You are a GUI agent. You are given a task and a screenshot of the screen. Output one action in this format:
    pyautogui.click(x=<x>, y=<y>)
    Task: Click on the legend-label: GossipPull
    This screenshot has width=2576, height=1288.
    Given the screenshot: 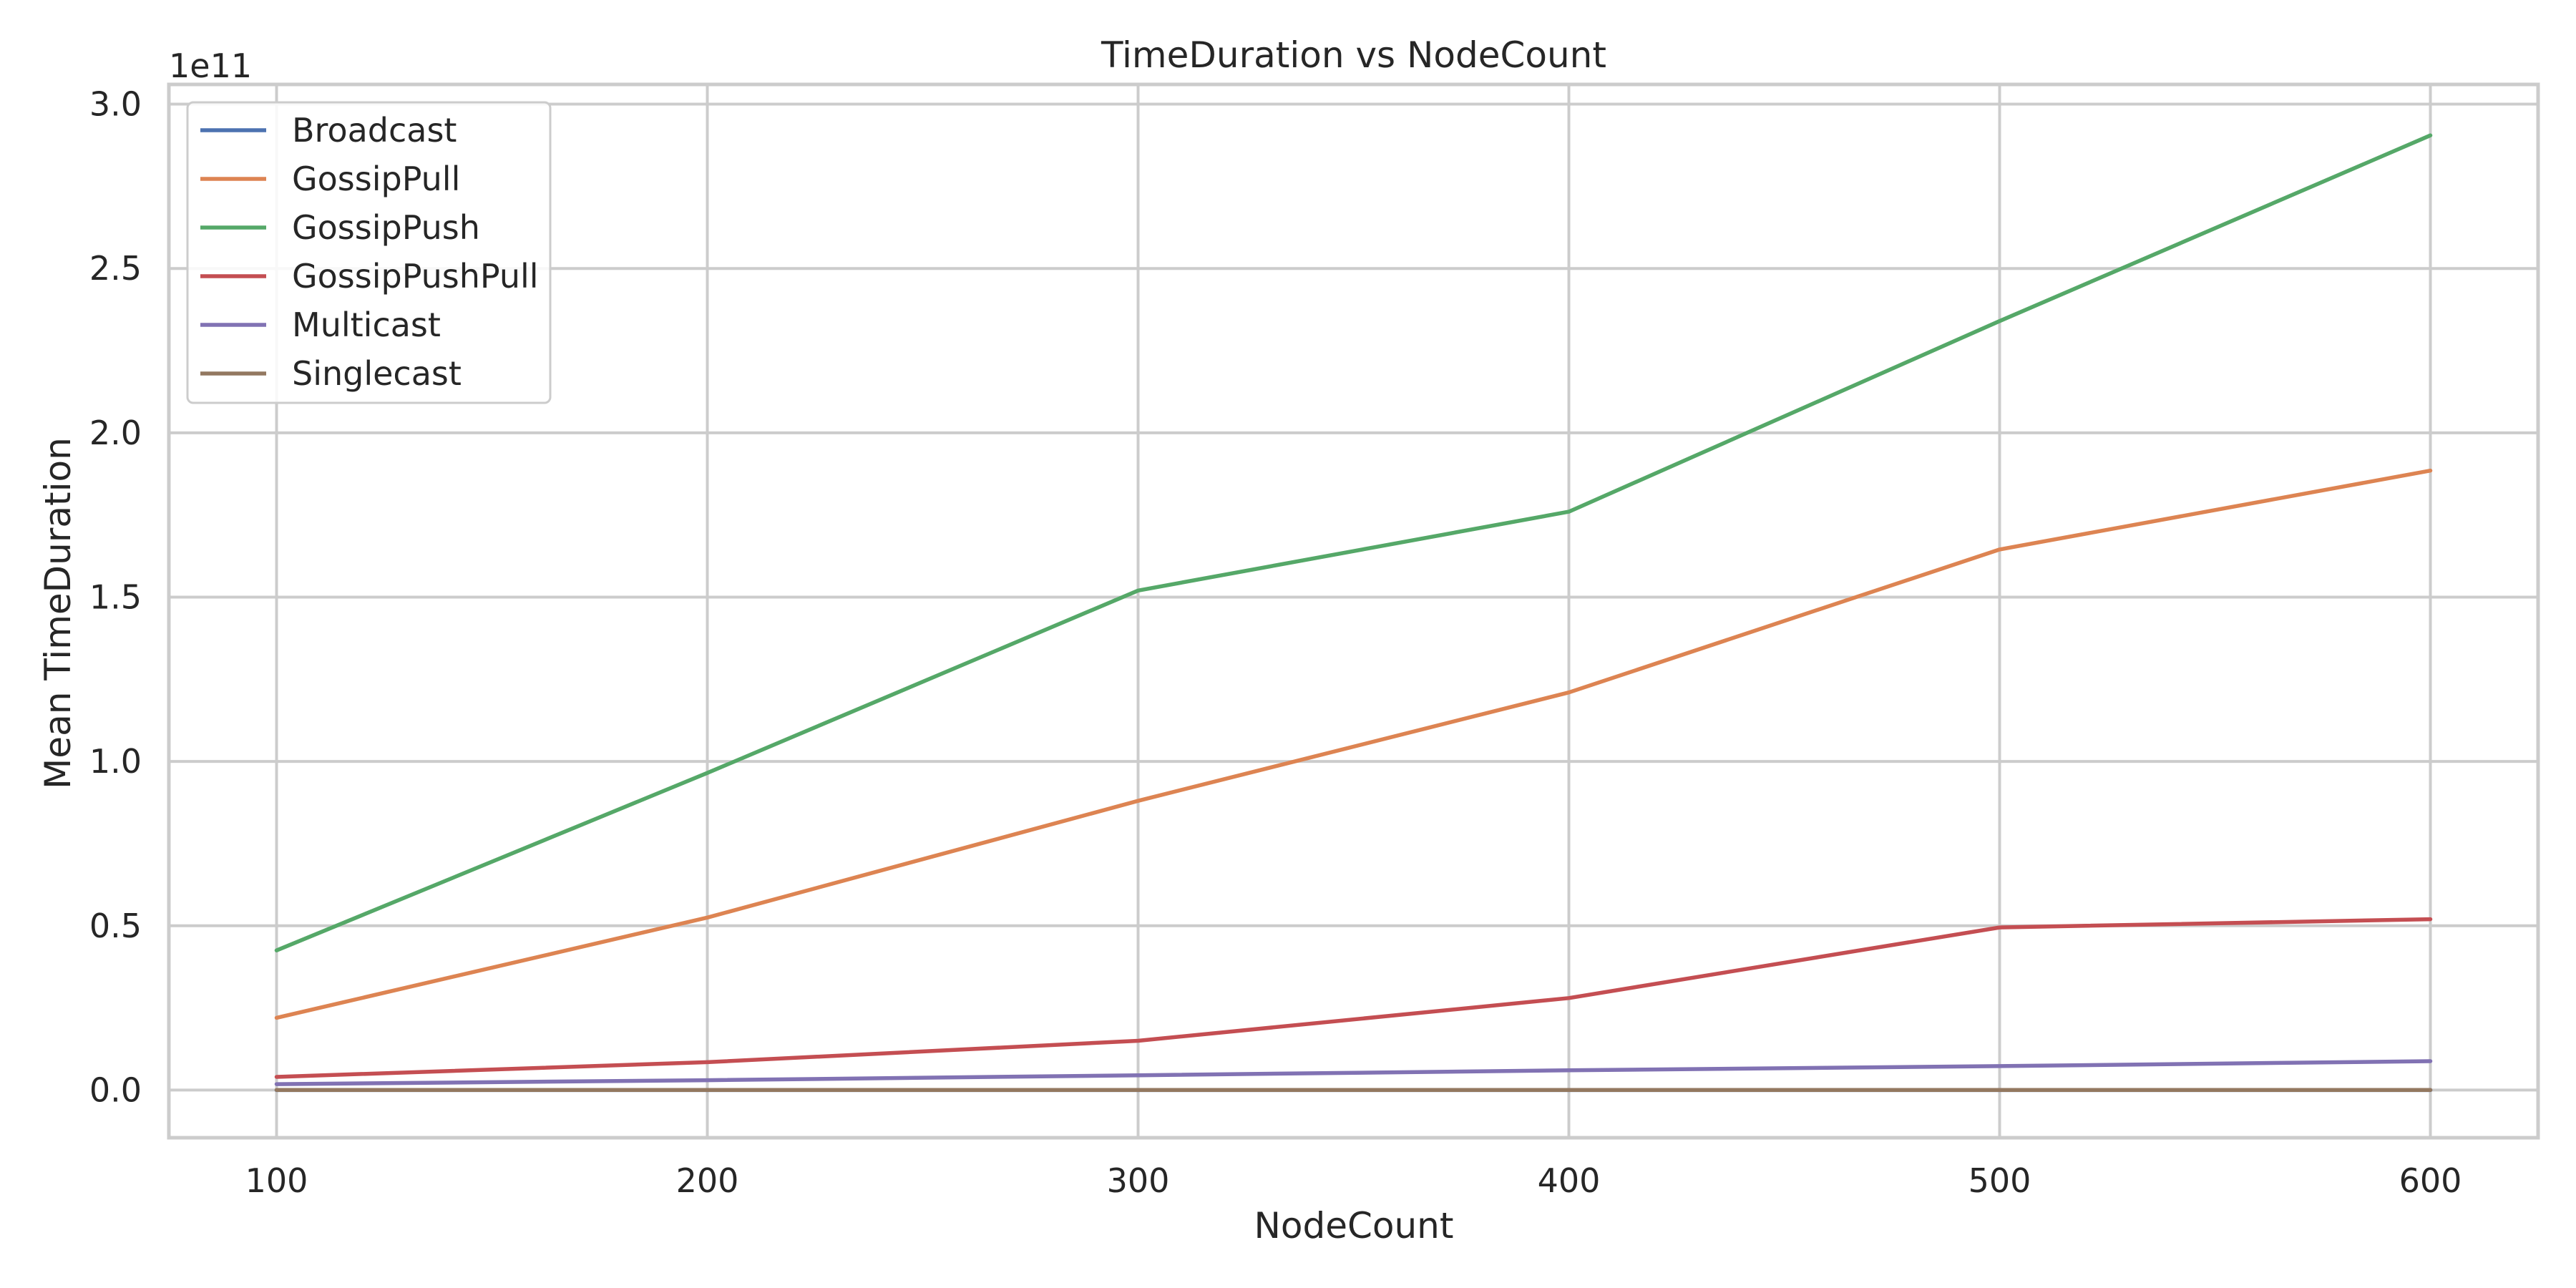 What is the action you would take?
    pyautogui.click(x=376, y=179)
    